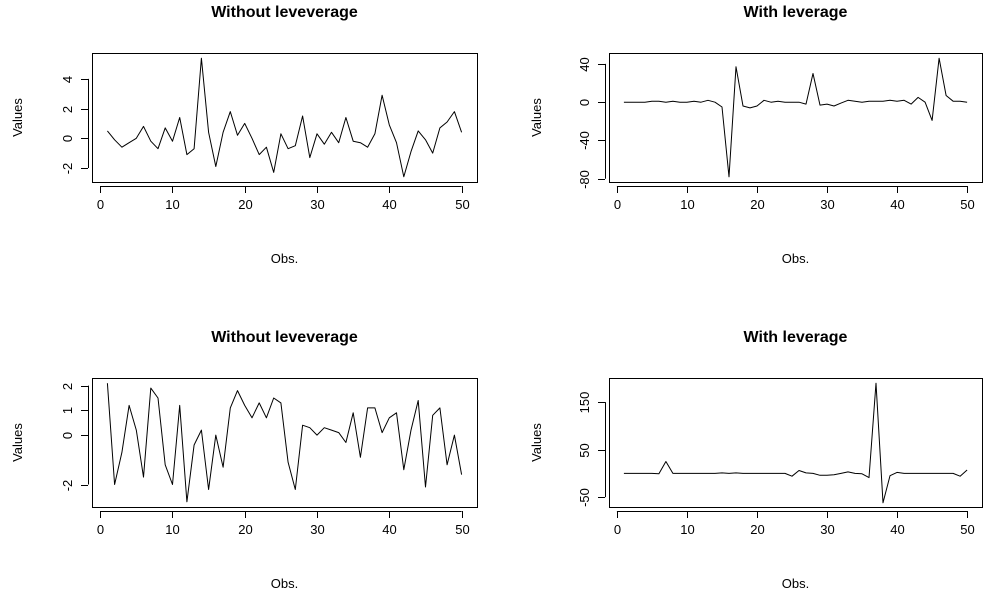 Image resolution: width=989 pixels, height=596 pixels. I want to click on y-tick-label: -50, so click(584, 497).